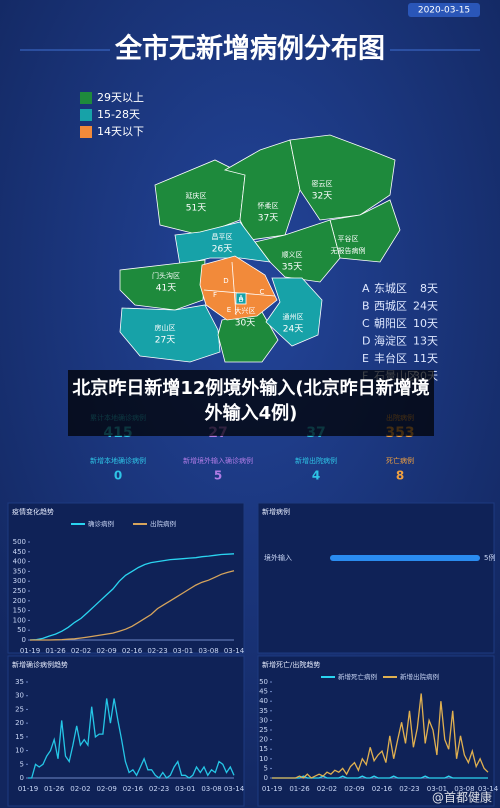 Image resolution: width=500 pixels, height=808 pixels. I want to click on watermark: @首都健康, so click(462, 797).